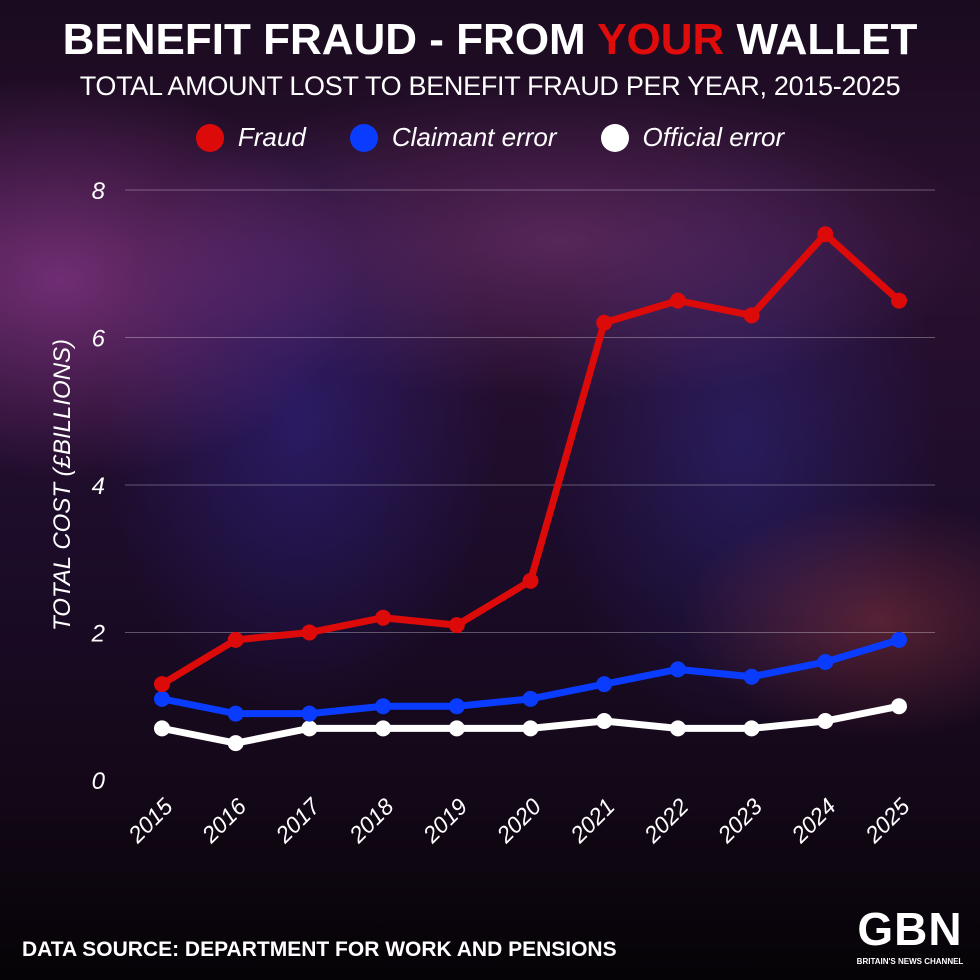 The height and width of the screenshot is (980, 980). I want to click on y-tick-label: 4, so click(98, 486).